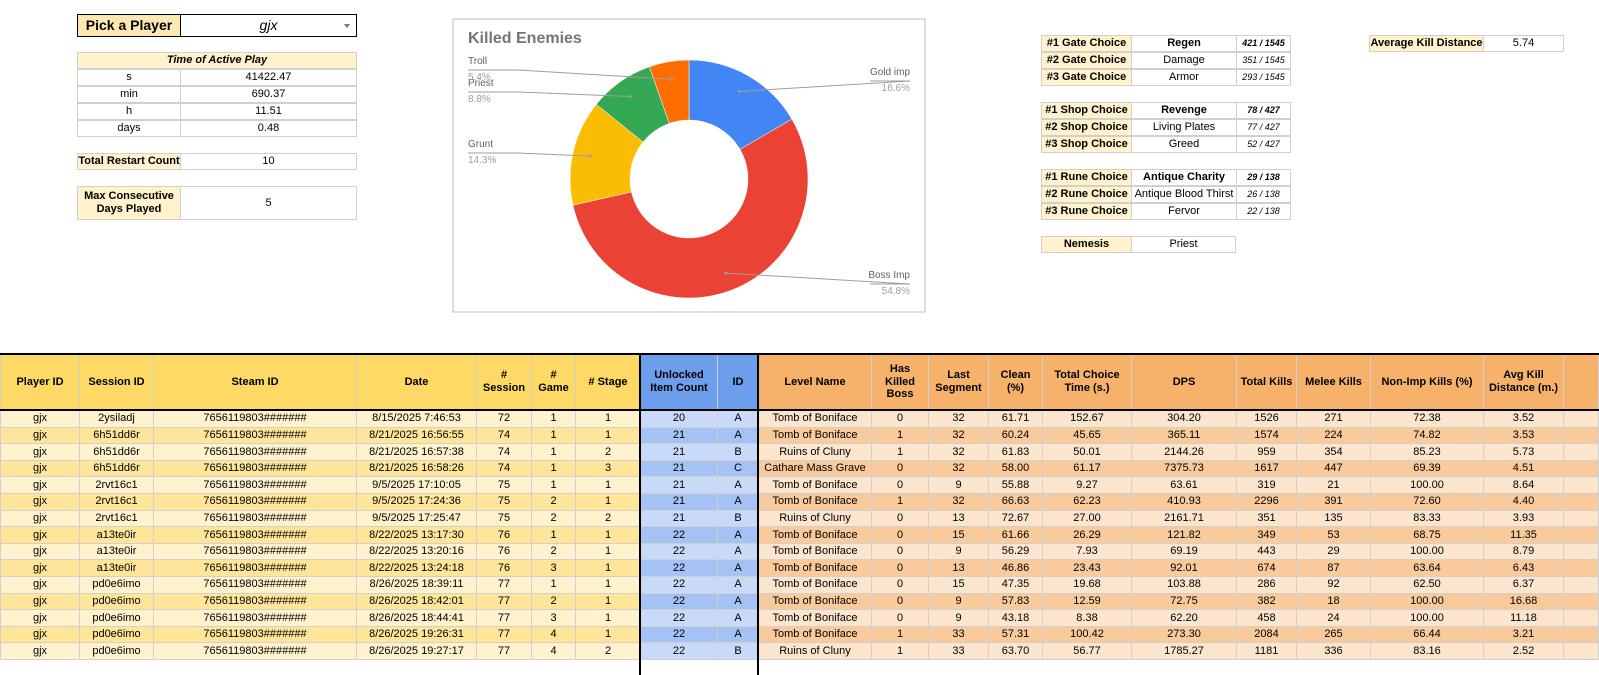  What do you see at coordinates (1184, 502) in the screenshot?
I see `table-cell: 410.93` at bounding box center [1184, 502].